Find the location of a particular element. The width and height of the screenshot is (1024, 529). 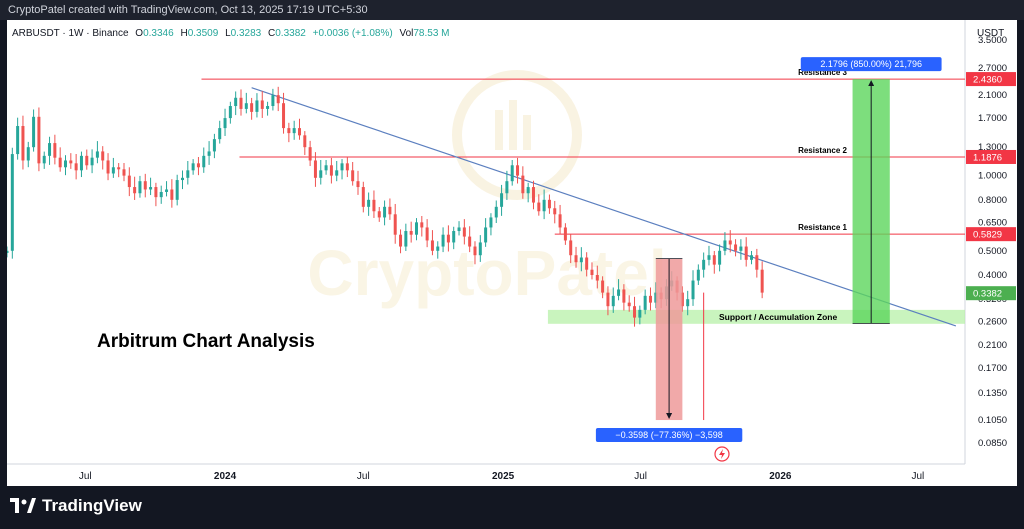

alert-icon is located at coordinates (722, 454).